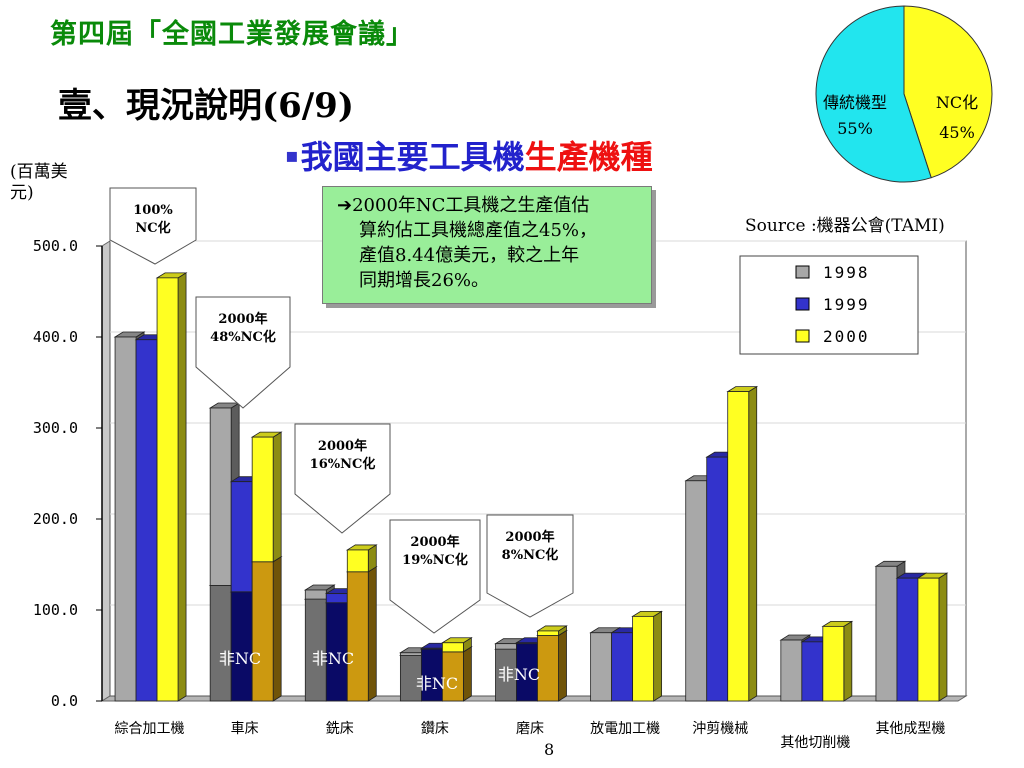 The image size is (1024, 768). I want to click on subheading-blue-text: 我國主要工具機, so click(412, 157).